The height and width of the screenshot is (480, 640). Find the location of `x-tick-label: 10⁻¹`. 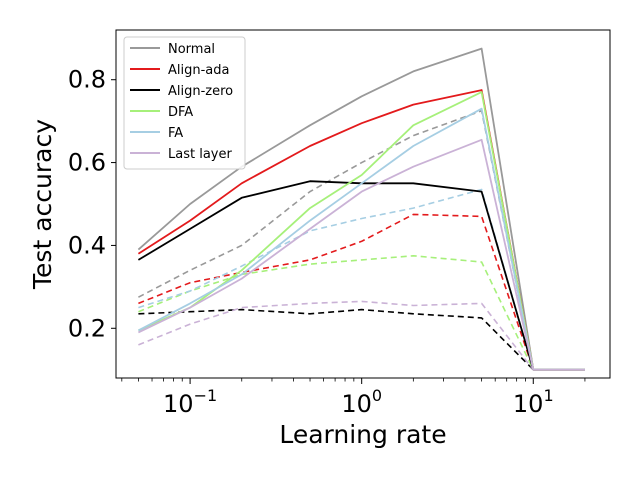

x-tick-label: 10⁻¹ is located at coordinates (190, 402).